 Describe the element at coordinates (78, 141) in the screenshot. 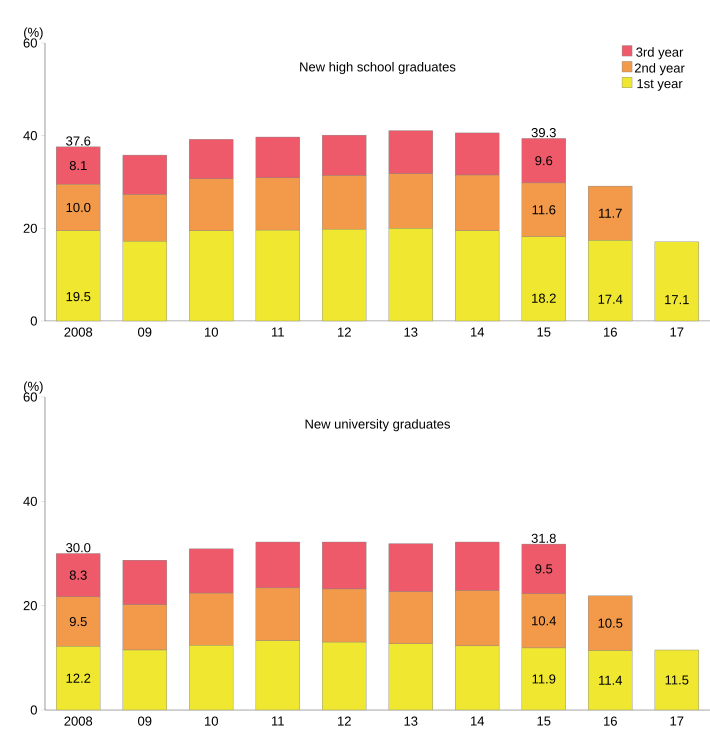

I see `total-label: 37.6` at that location.